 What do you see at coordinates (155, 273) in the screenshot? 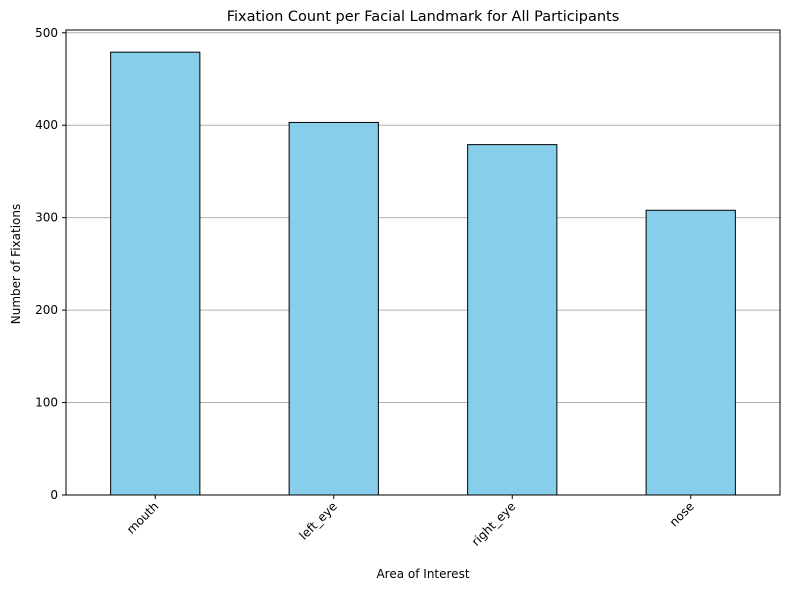
I see `bar-mouth` at bounding box center [155, 273].